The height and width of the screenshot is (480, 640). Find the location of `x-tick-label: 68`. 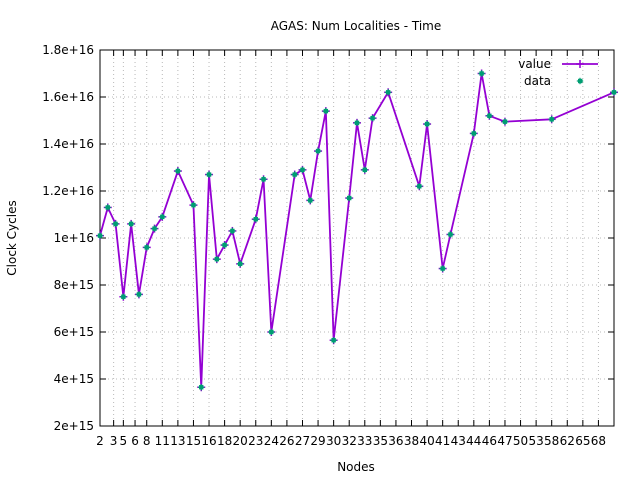

x-tick-label: 68 is located at coordinates (598, 441).